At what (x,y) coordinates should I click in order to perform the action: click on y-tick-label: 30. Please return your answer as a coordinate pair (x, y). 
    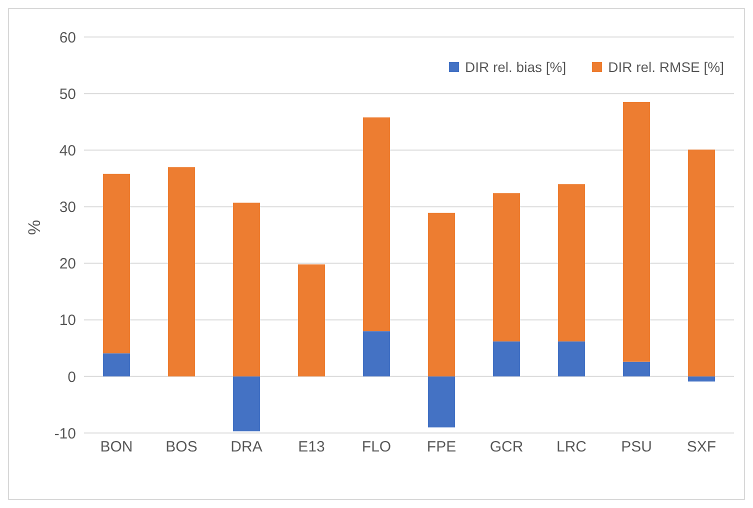
    Looking at the image, I should click on (67, 207).